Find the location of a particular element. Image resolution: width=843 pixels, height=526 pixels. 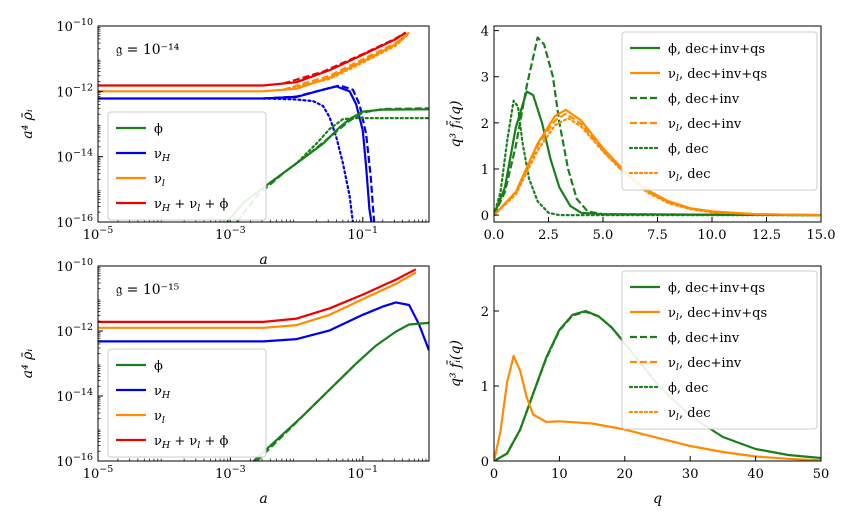

p3-legend-label: νl​ is located at coordinates (159, 417).